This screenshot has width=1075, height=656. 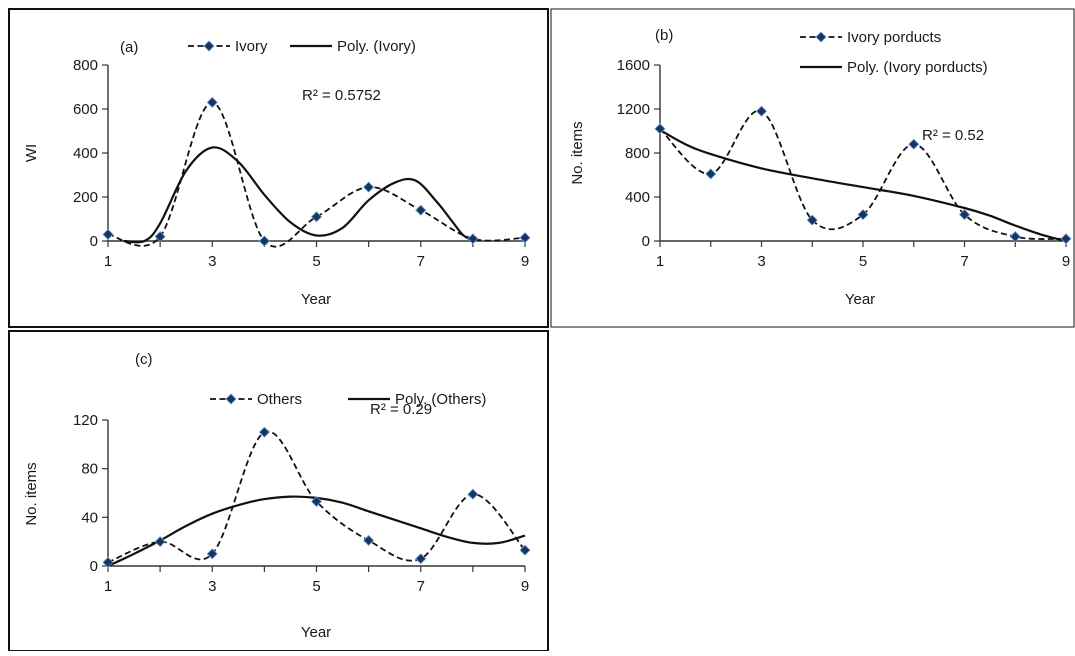 I want to click on panel-b-legend-ivory-label: Ivory porducts, so click(x=894, y=37).